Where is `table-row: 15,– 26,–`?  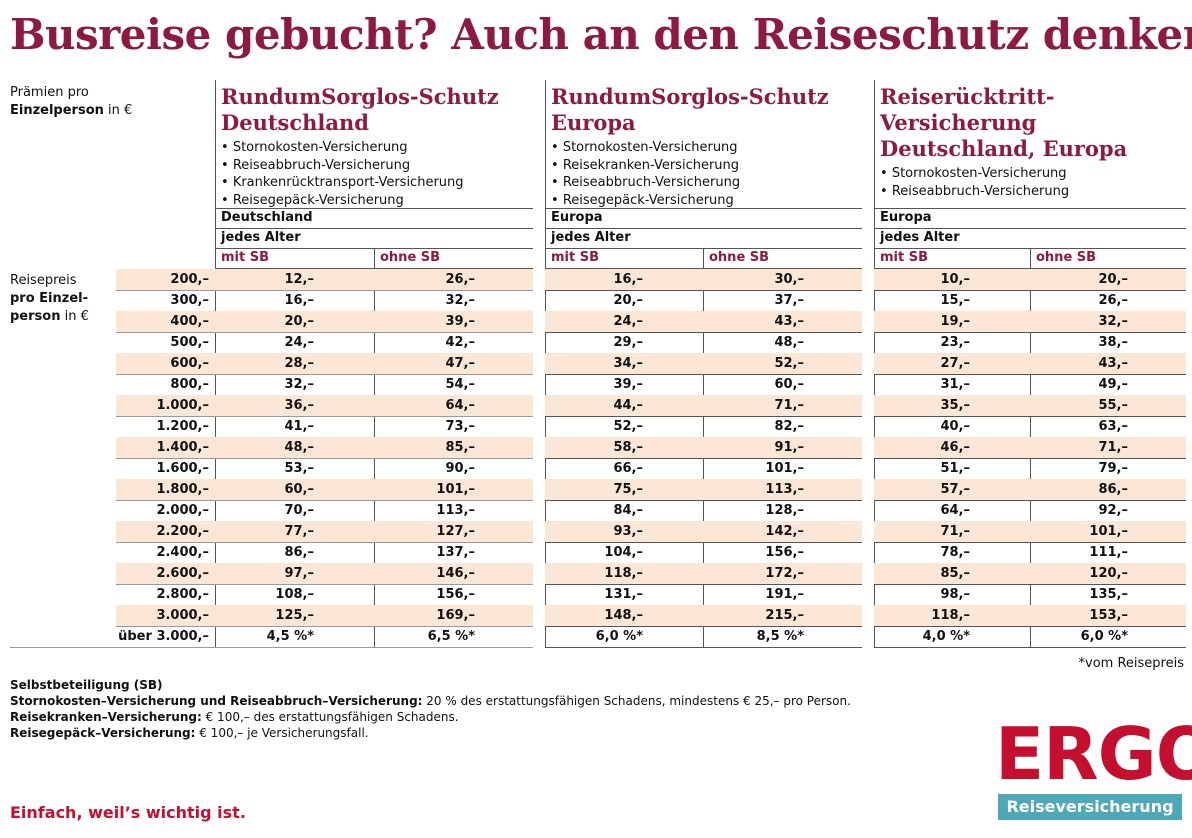 table-row: 15,– 26,– is located at coordinates (1030, 300).